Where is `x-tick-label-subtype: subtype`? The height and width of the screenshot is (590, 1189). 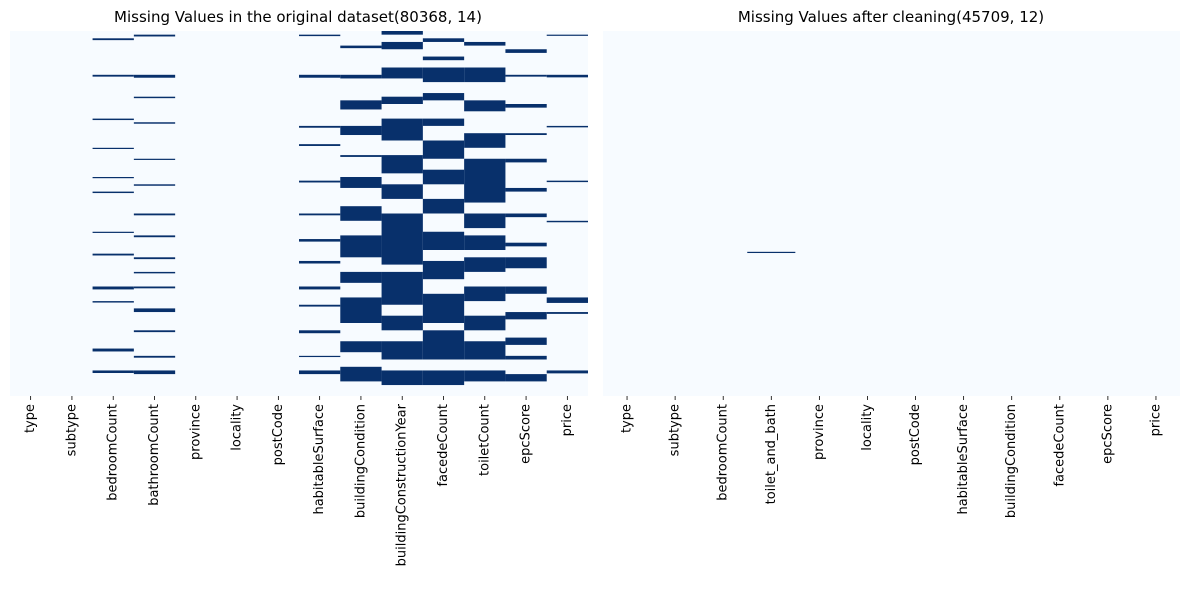
x-tick-label-subtype: subtype is located at coordinates (71, 430).